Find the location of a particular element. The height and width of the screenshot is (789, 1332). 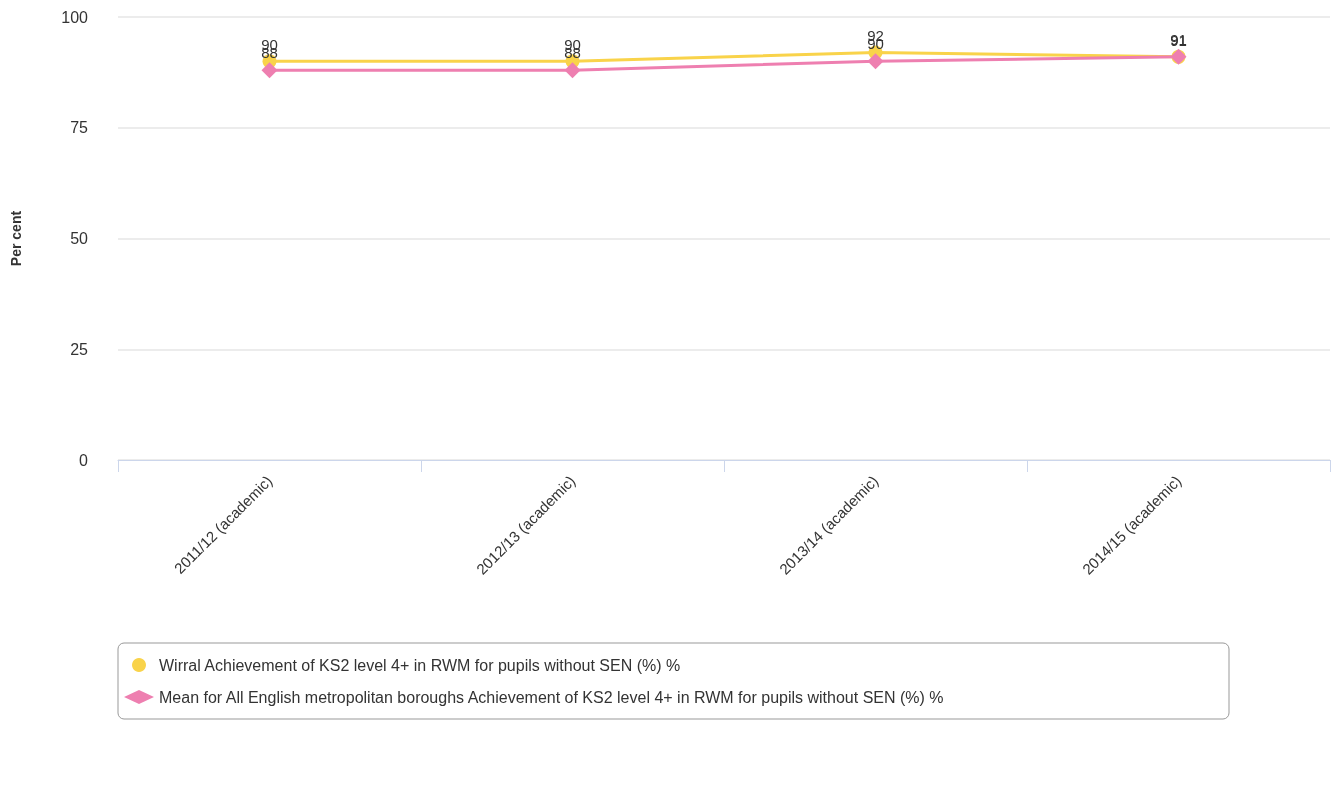

y-tick-label: 0 is located at coordinates (84, 460).